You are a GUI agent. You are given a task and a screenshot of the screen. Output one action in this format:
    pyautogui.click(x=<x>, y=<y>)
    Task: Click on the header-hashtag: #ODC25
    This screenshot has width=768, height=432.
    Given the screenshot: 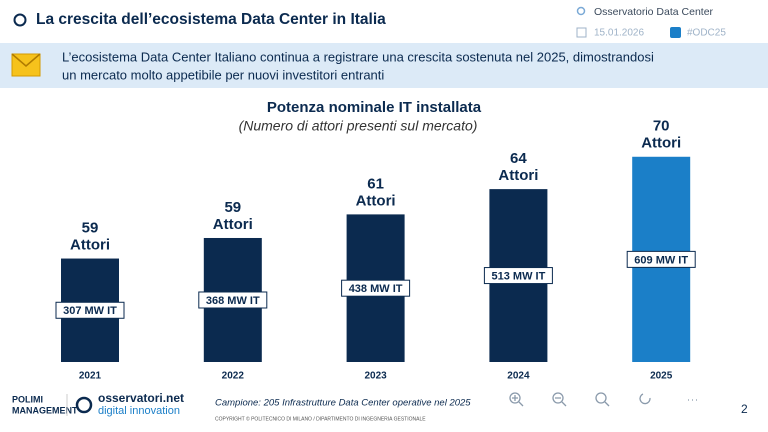 What is the action you would take?
    pyautogui.click(x=706, y=33)
    